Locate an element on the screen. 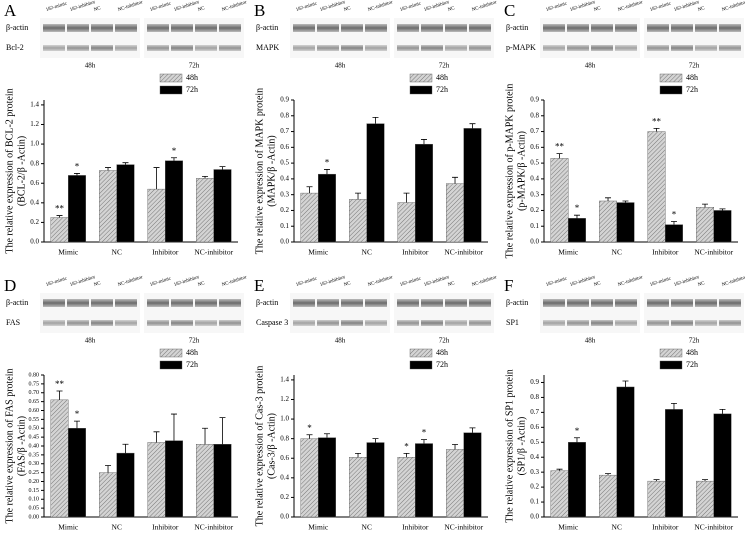  y-axis-label: (Cas-3/β -Actin) is located at coordinates (271, 446).